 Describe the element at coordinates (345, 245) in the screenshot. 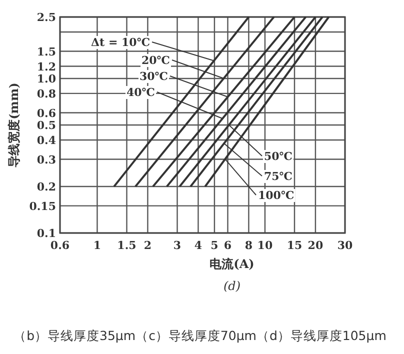

I see `x-tick-label: 30` at that location.